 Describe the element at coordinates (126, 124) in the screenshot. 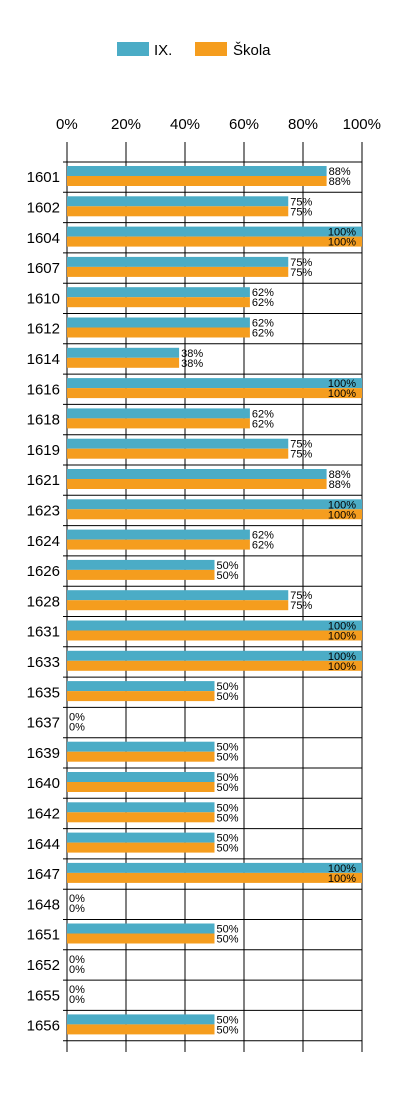

I see `x-tick-label: 20%` at that location.